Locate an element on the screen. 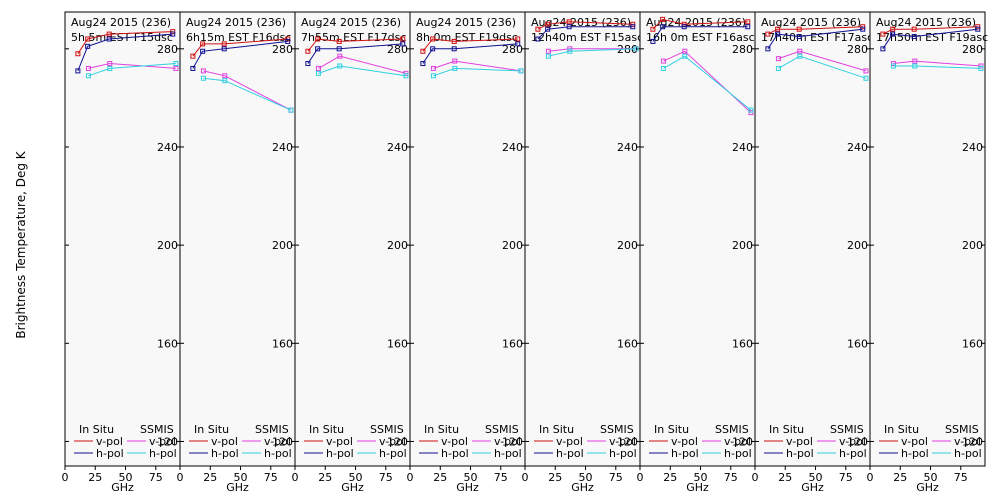 This screenshot has height=500, width=1000. series-line-insitu_v is located at coordinates (470, 45).